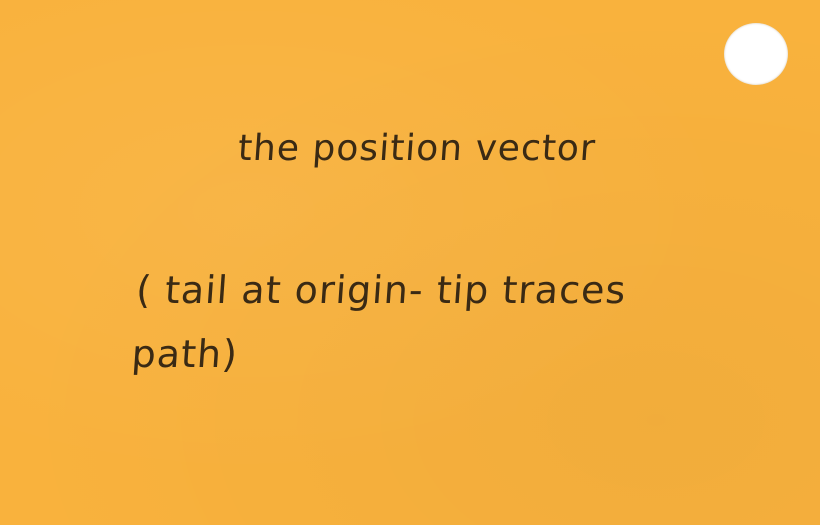 The width and height of the screenshot is (820, 525). Describe the element at coordinates (381, 290) in the screenshot. I see `definition-line-1: ( tail at origin- tip traces` at that location.